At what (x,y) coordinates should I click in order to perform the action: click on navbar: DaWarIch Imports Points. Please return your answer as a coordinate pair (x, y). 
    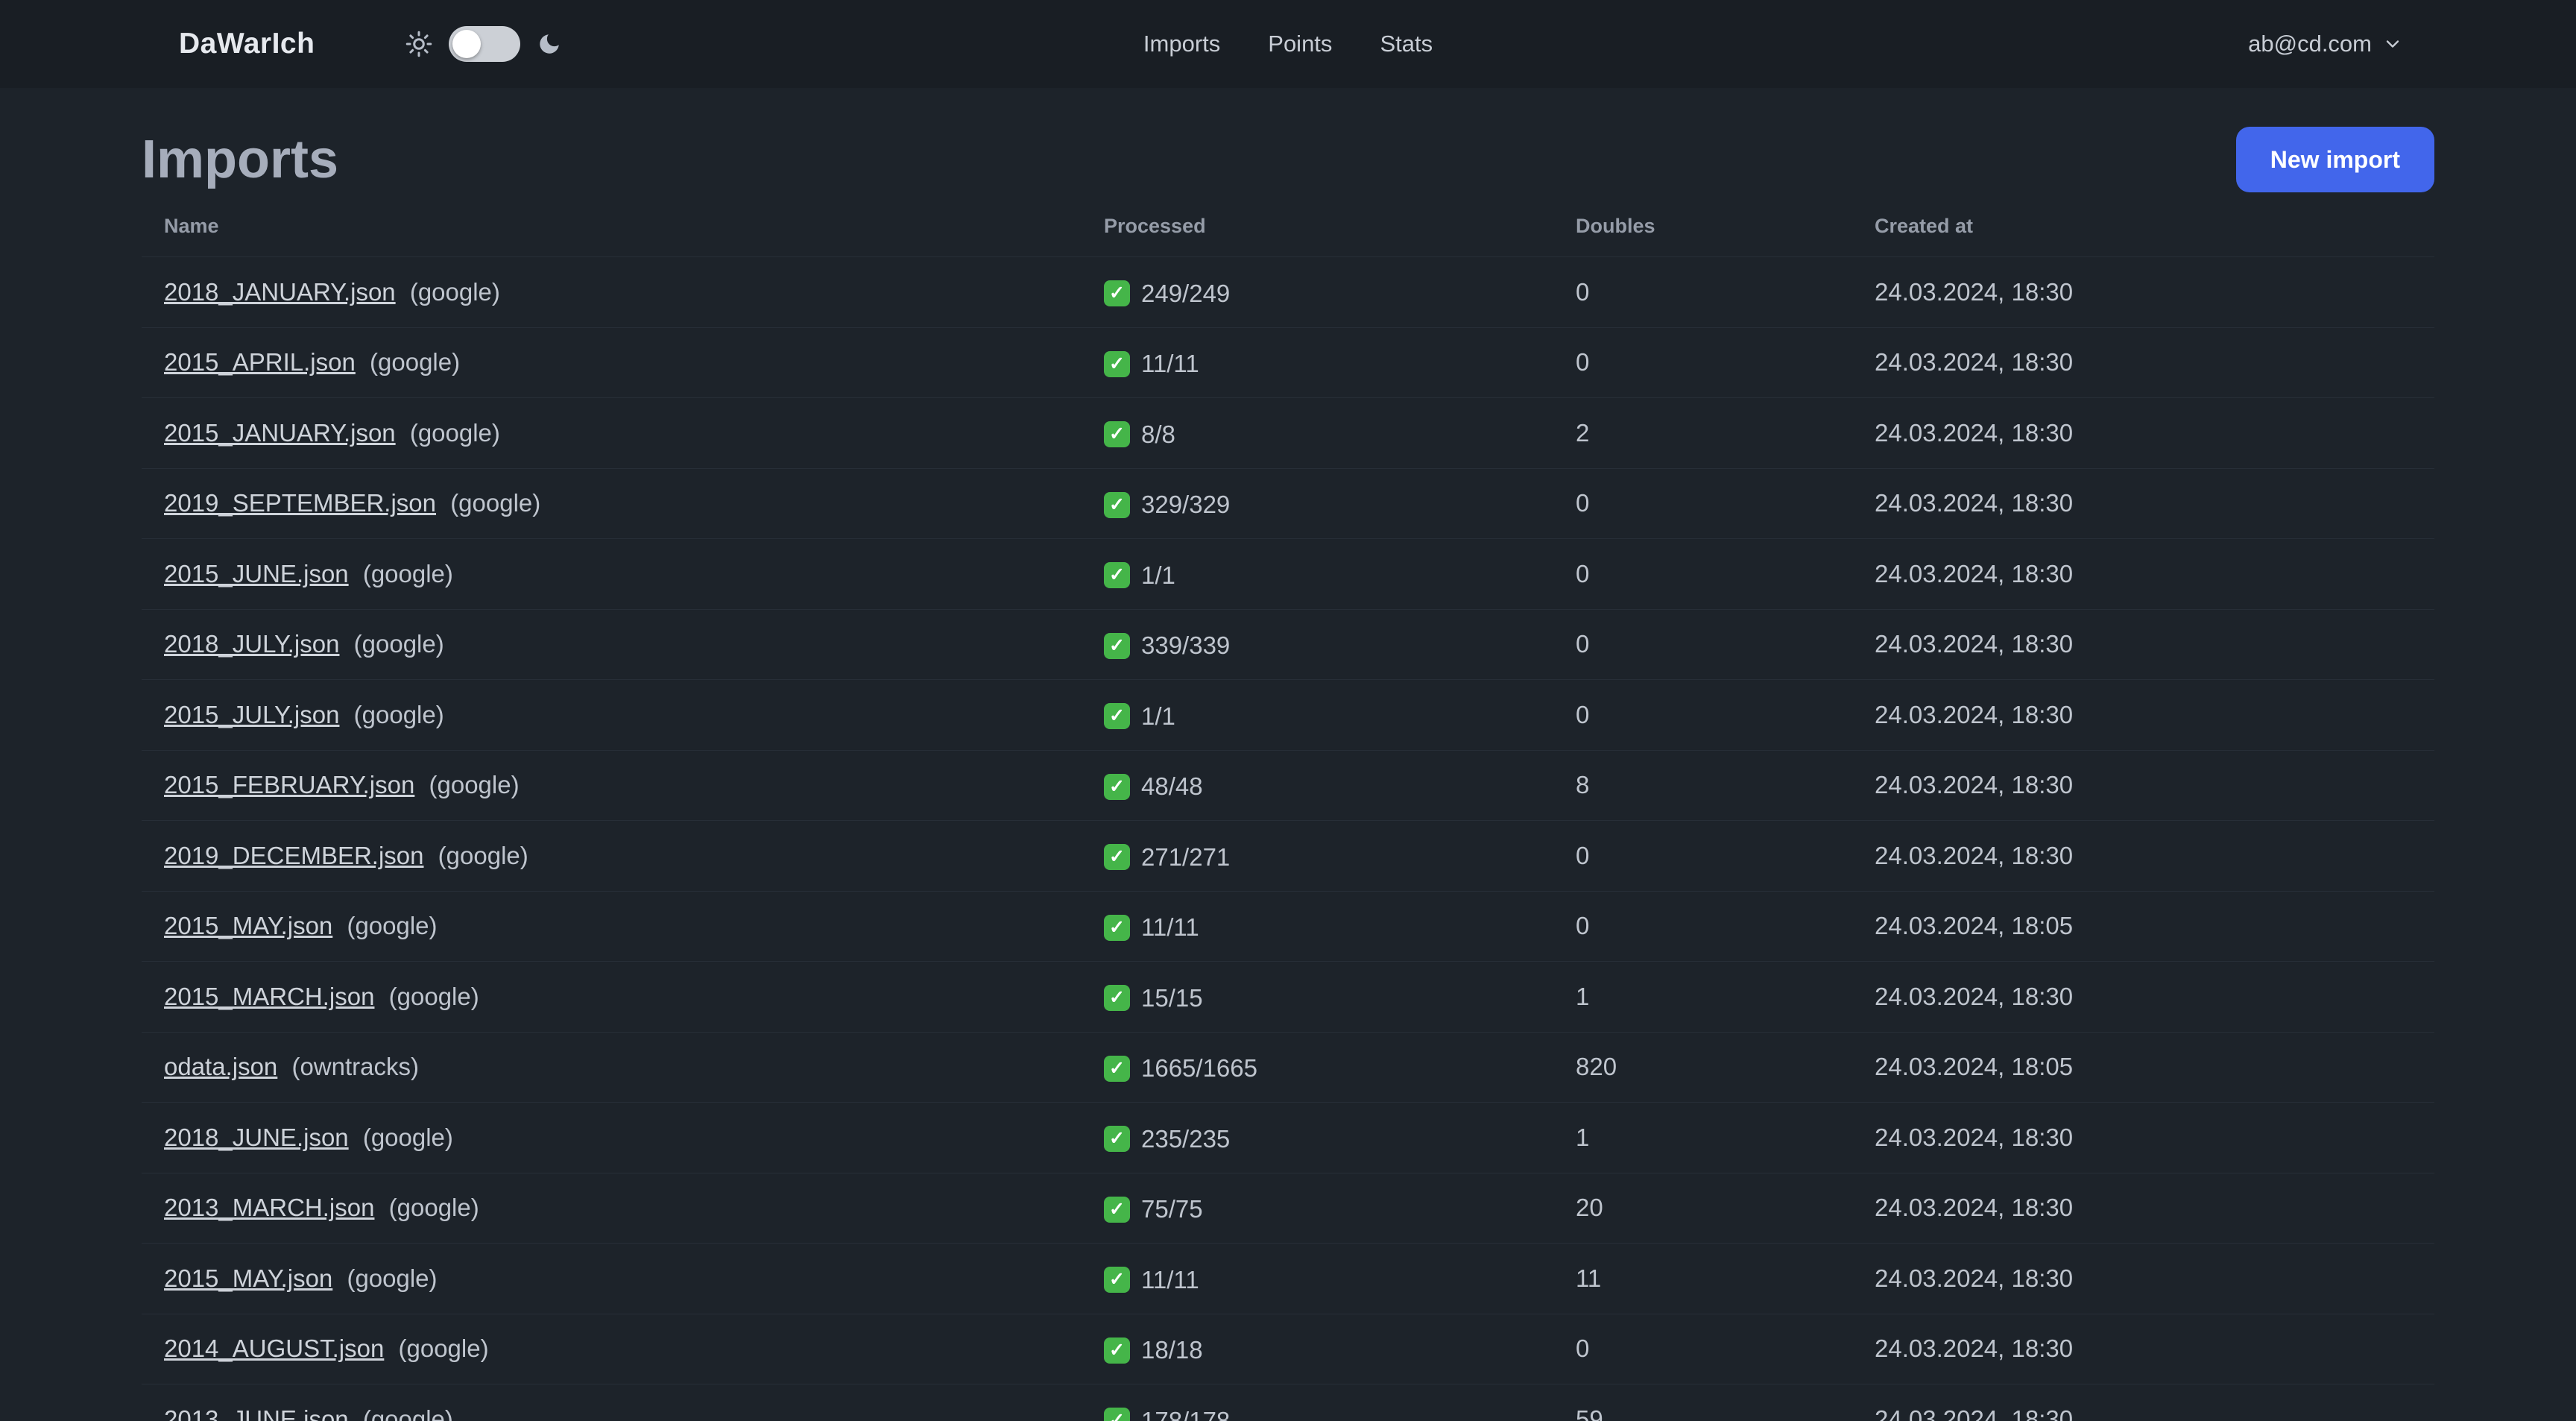
    Looking at the image, I should click on (1288, 44).